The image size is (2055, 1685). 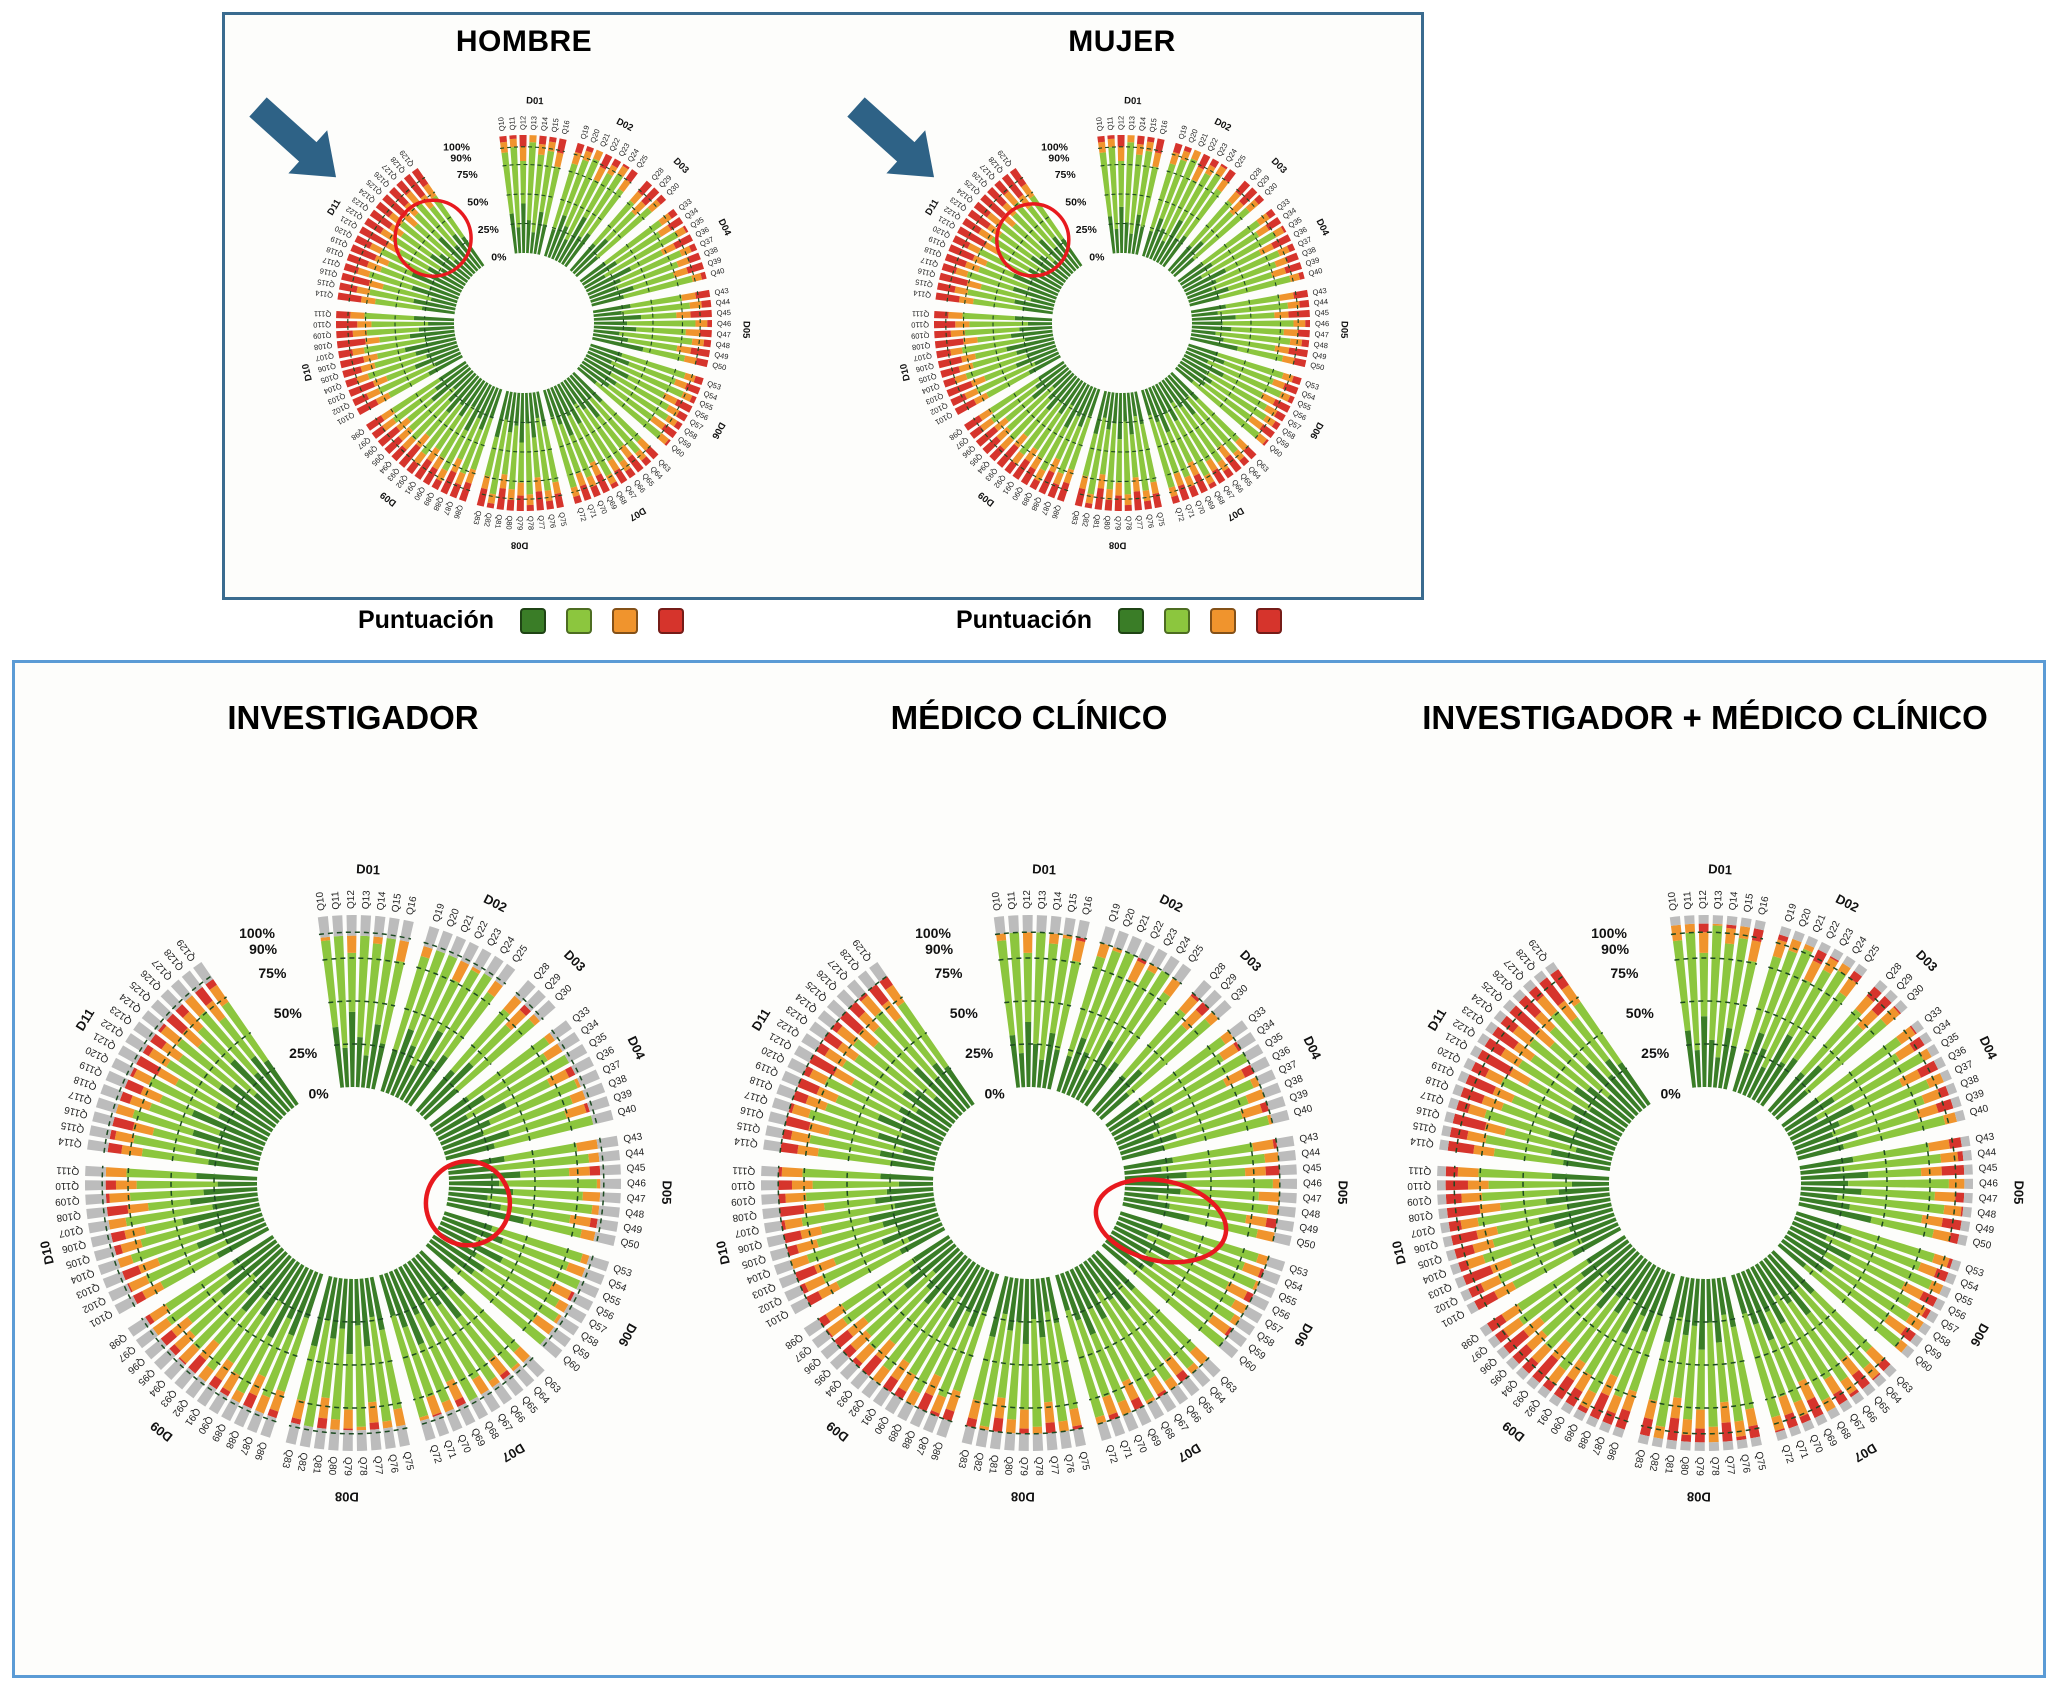 What do you see at coordinates (397, 902) in the screenshot?
I see `question-label: Q15` at bounding box center [397, 902].